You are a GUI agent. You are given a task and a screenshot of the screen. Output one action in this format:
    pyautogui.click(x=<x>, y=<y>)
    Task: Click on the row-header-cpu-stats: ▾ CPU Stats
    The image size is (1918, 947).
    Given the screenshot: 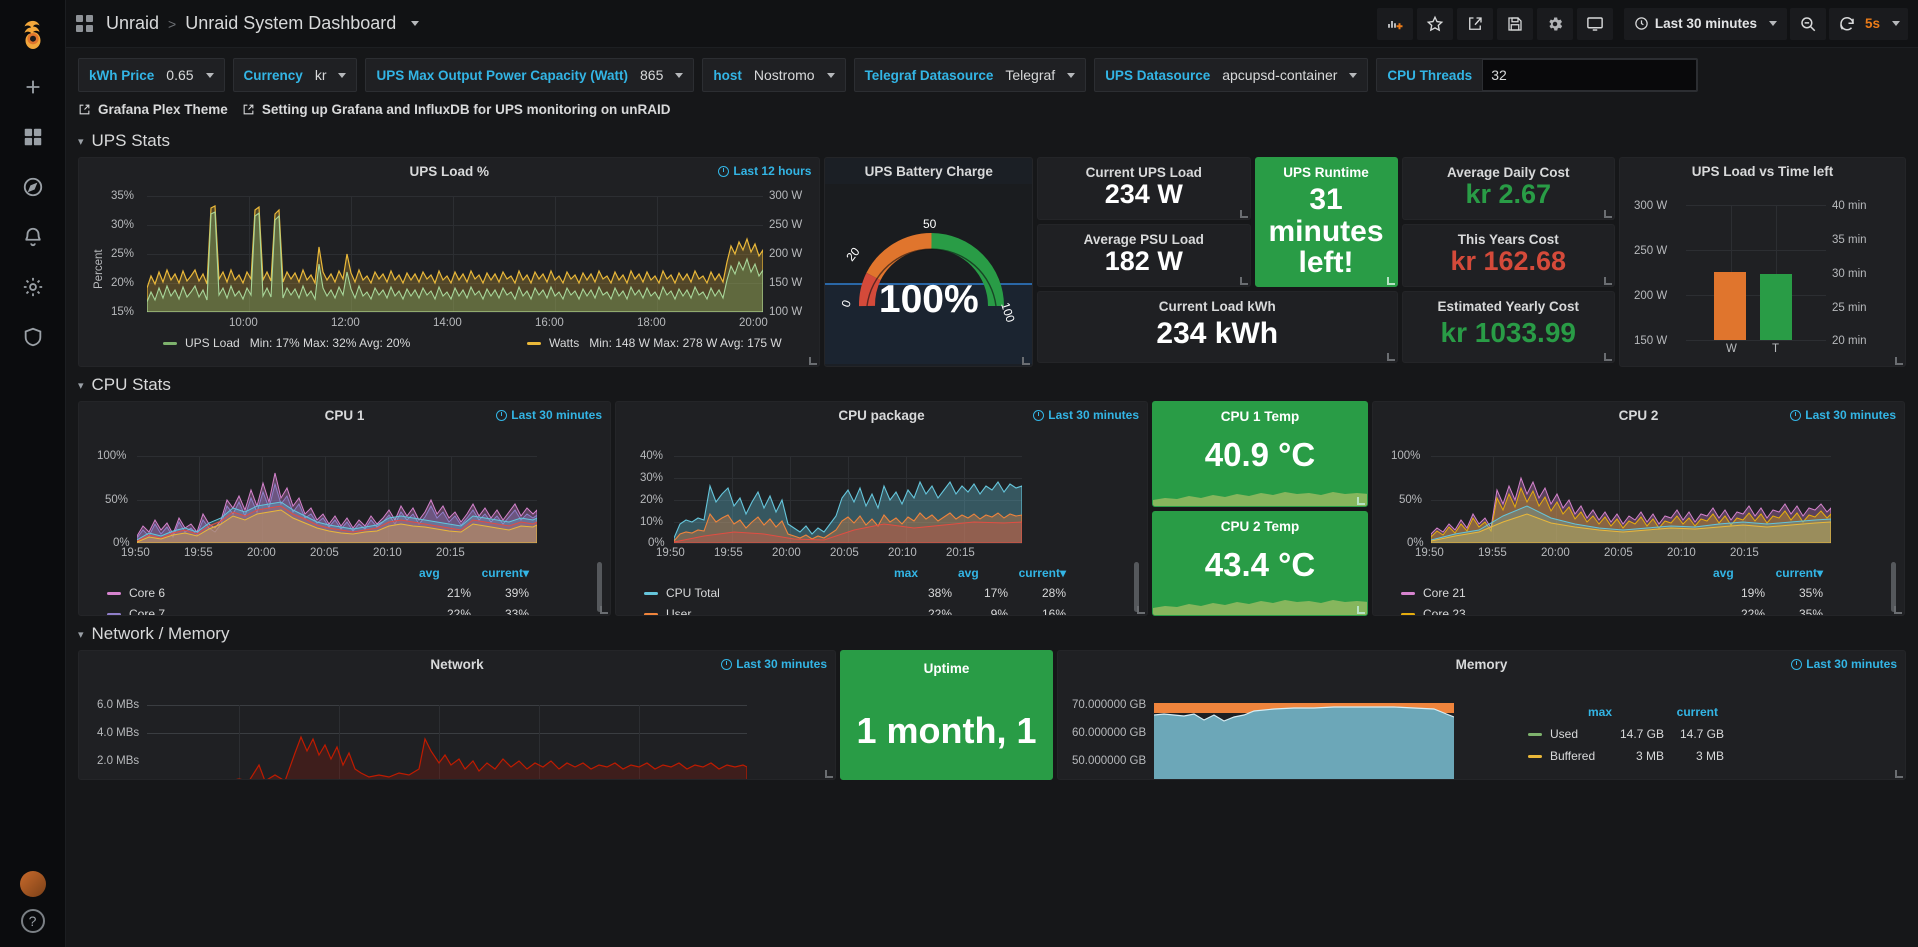 What is the action you would take?
    pyautogui.click(x=992, y=384)
    